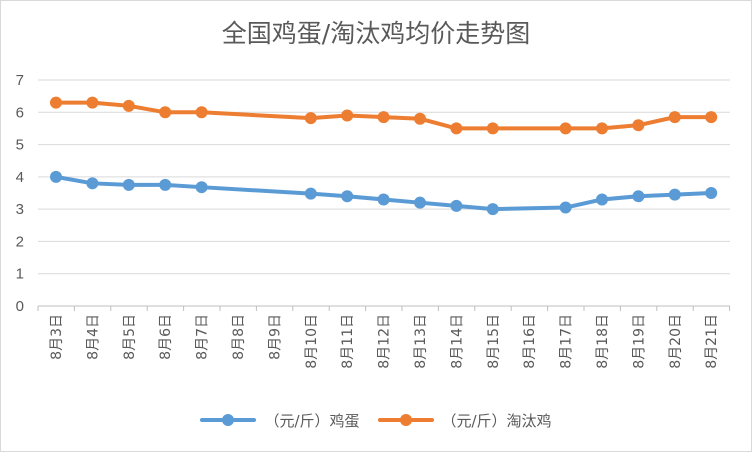 This screenshot has height=452, width=752. What do you see at coordinates (312, 420) in the screenshot?
I see `legend-label-eggs: （元/斤）鸡蛋` at bounding box center [312, 420].